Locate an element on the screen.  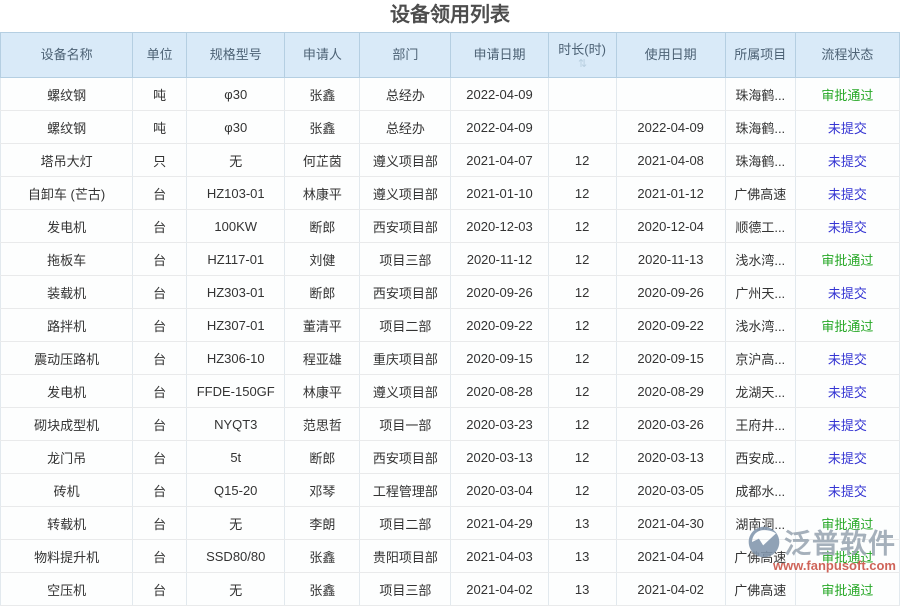
cell-name: 自卸车 (芒古) is located at coordinates (67, 193).